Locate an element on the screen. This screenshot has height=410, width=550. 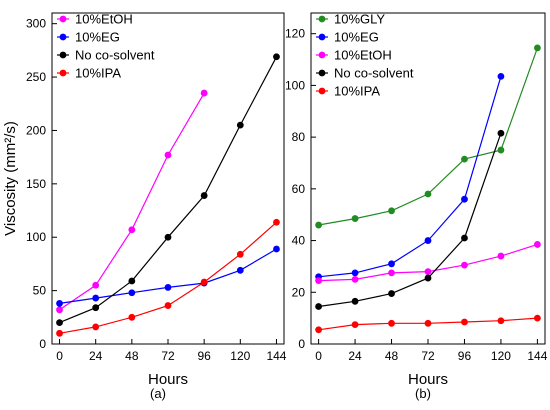
y-tick-label: 100 is located at coordinates (295, 85).